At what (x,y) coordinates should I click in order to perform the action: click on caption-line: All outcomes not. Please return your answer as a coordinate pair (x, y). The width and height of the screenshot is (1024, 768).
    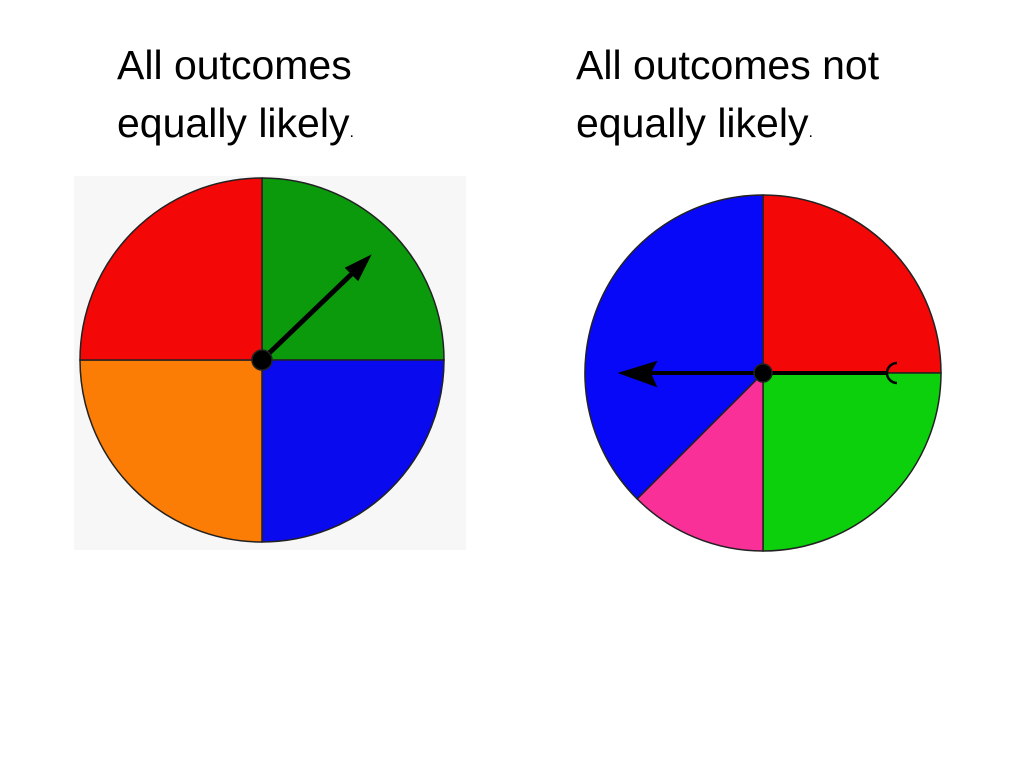
    Looking at the image, I should click on (728, 65).